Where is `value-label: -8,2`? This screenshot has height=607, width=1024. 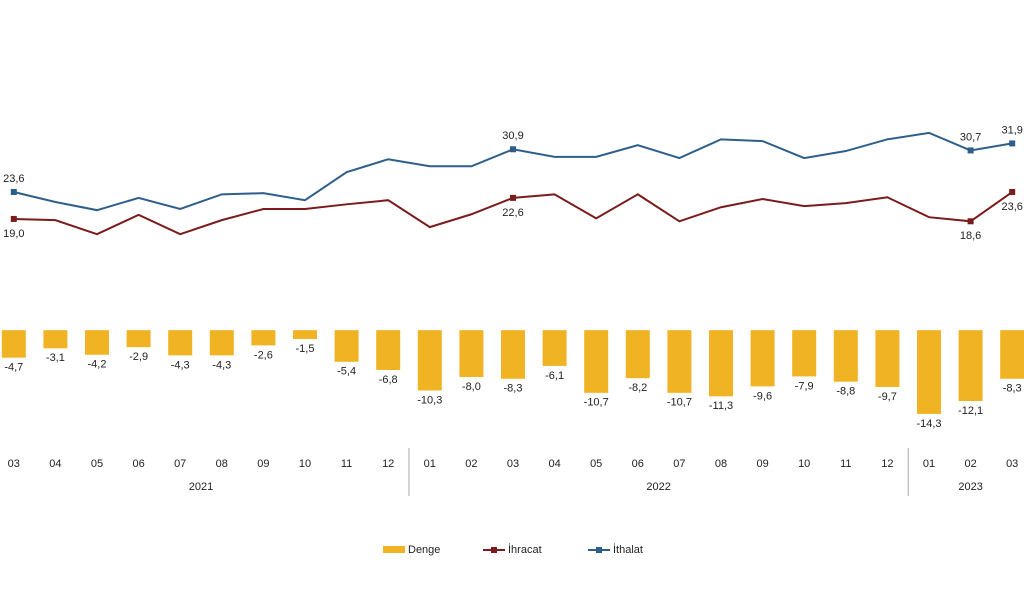 value-label: -8,2 is located at coordinates (637, 388).